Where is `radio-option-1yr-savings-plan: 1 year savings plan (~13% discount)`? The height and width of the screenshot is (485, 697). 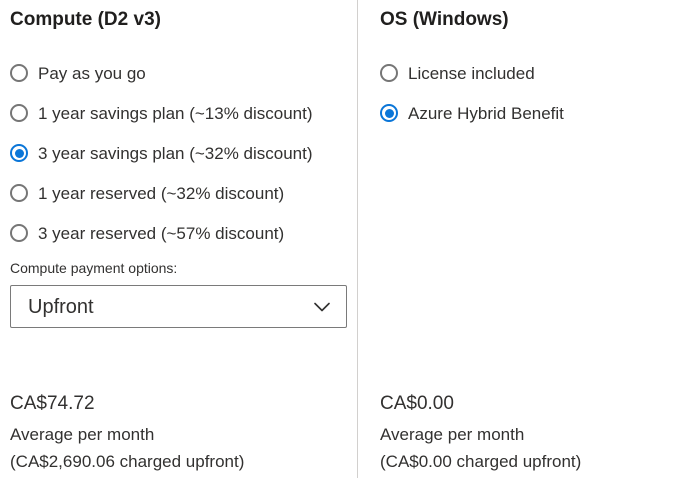 radio-option-1yr-savings-plan: 1 year savings plan (~13% discount) is located at coordinates (166, 113).